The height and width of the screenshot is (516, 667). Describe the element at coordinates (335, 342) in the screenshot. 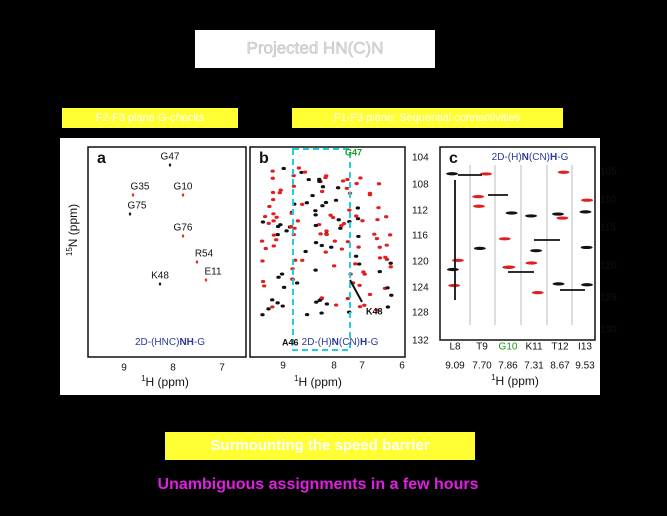

I see `caption-part: N` at that location.